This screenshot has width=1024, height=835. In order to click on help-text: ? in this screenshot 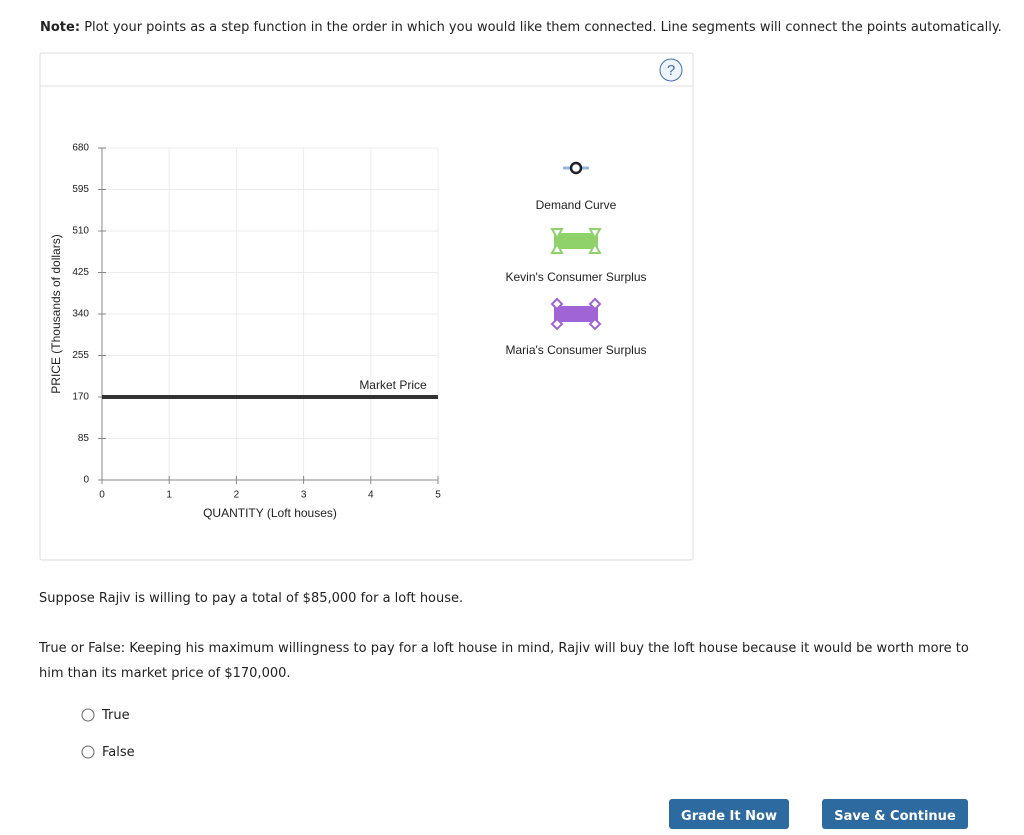, I will do `click(671, 70)`.